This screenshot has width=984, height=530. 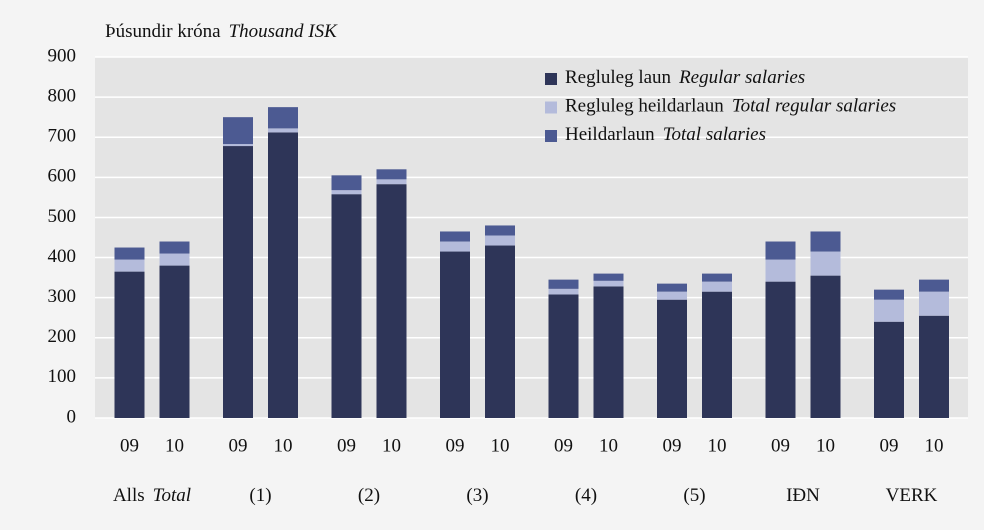 What do you see at coordinates (62, 216) in the screenshot?
I see `y-tick-label: 500` at bounding box center [62, 216].